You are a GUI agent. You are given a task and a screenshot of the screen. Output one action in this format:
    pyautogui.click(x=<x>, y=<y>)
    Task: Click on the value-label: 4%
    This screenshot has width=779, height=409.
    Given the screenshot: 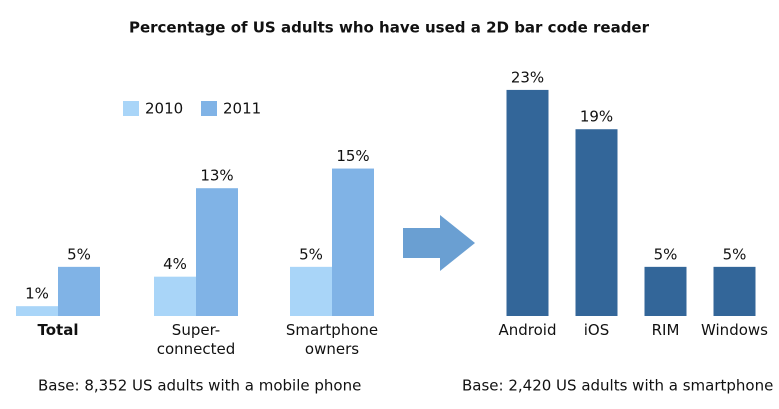 What is the action you would take?
    pyautogui.click(x=175, y=264)
    